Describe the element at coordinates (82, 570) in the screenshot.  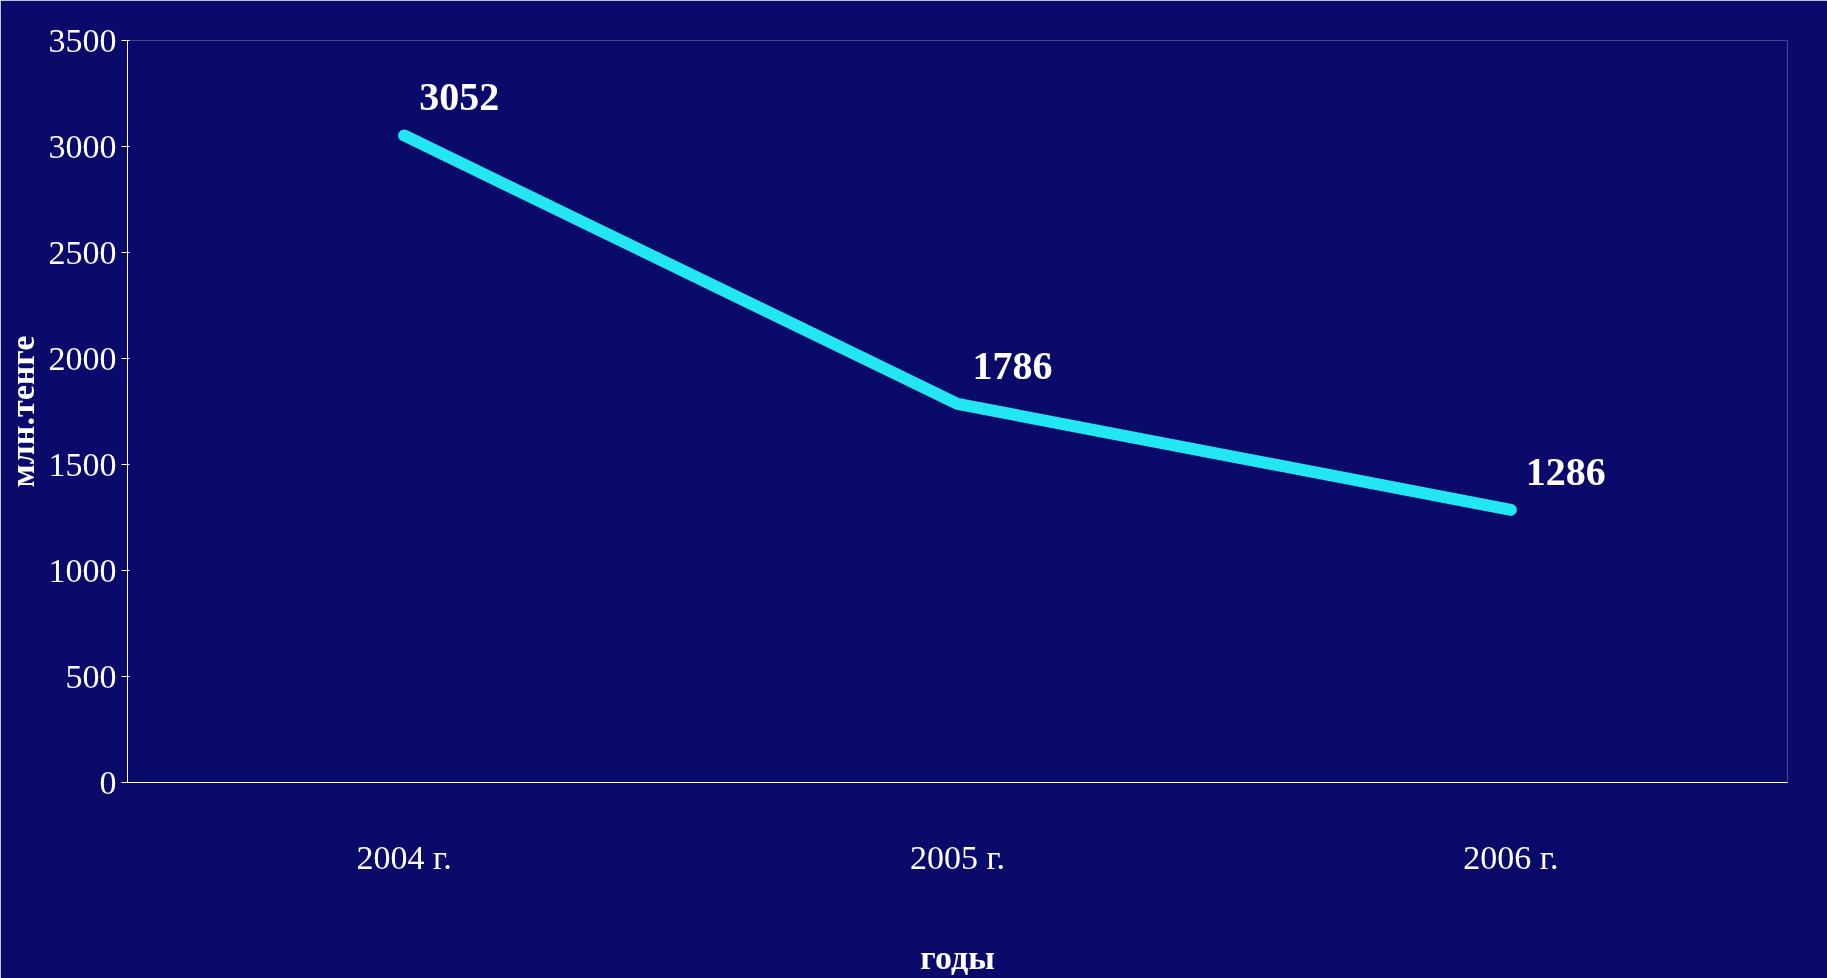
I see `y-tick-label: 1000` at that location.